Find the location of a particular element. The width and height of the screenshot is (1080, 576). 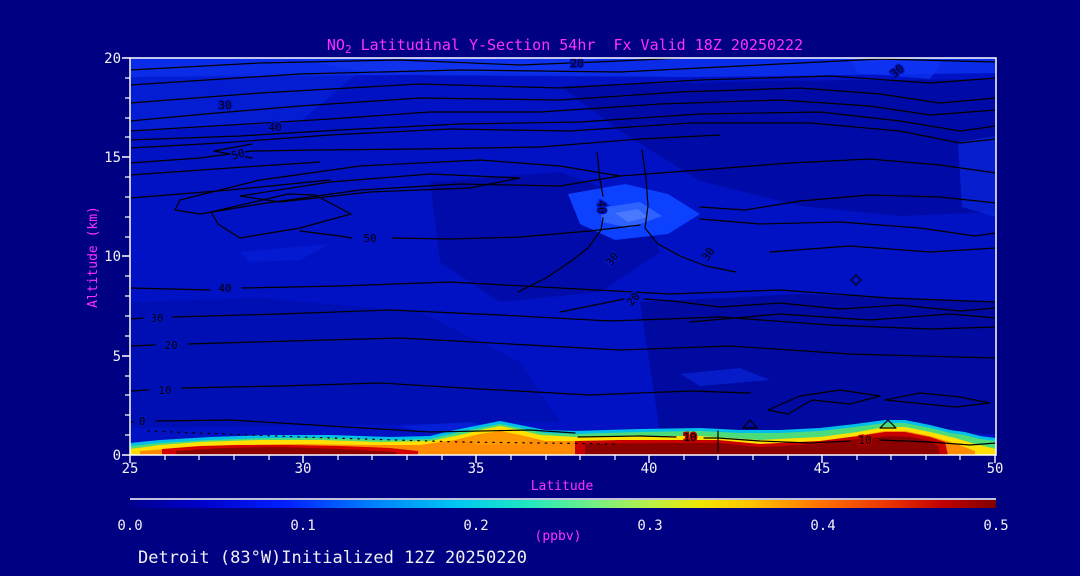

x-axis-tick-labels: 25 30 35 40 45 50 is located at coordinates (563, 469).